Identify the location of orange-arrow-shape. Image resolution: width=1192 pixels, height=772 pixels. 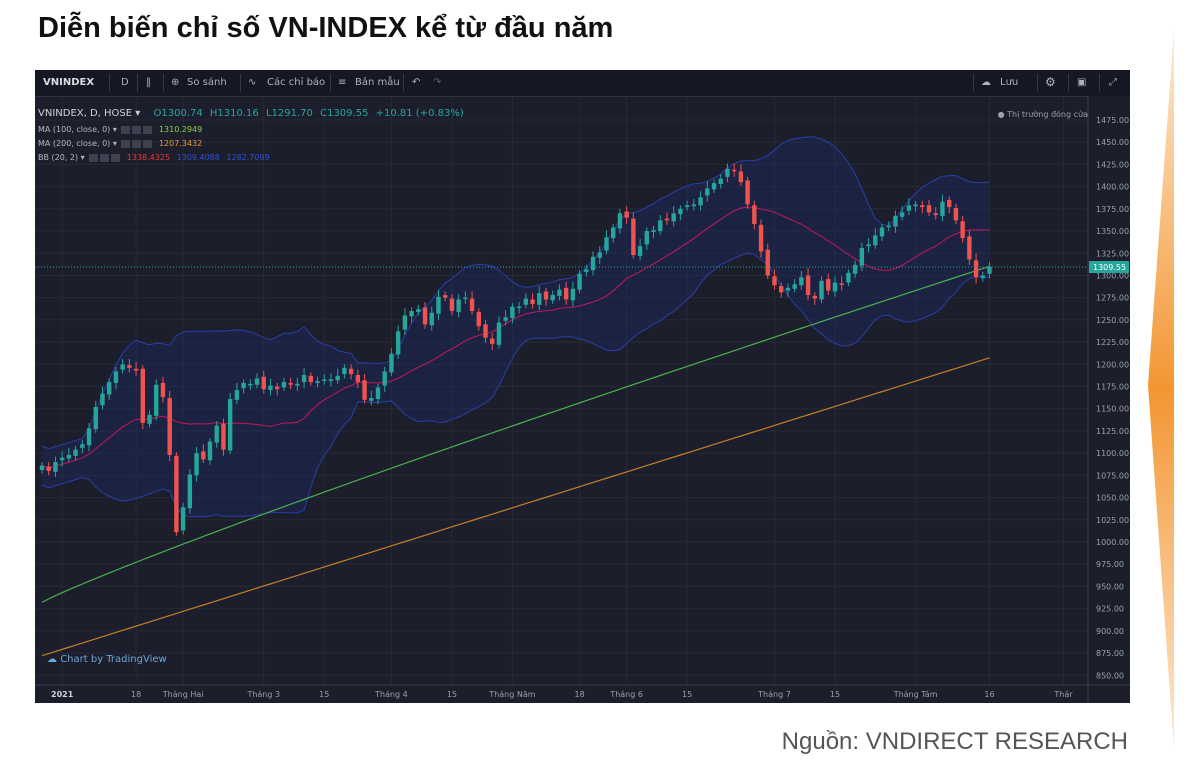
(1161, 390).